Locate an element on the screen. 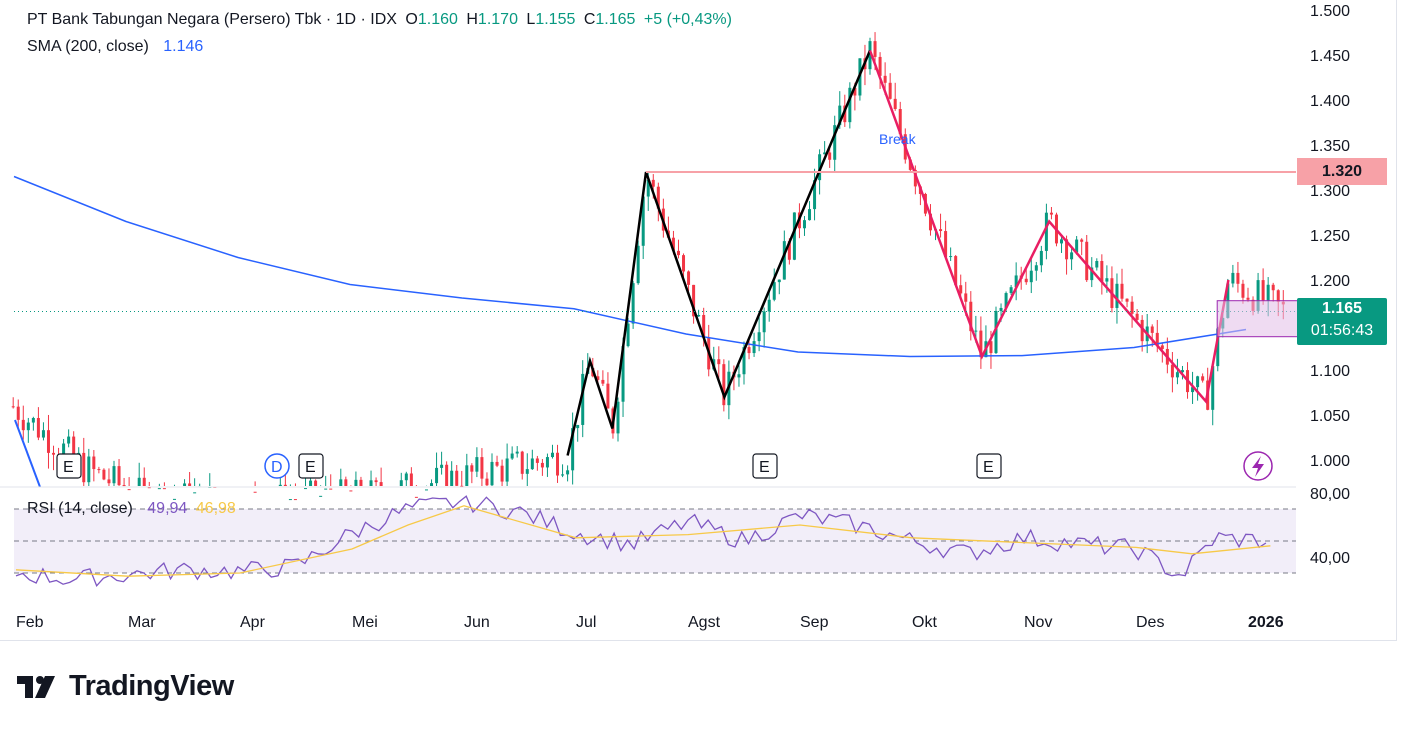  y-tick-label: 1.350 is located at coordinates (1330, 146).